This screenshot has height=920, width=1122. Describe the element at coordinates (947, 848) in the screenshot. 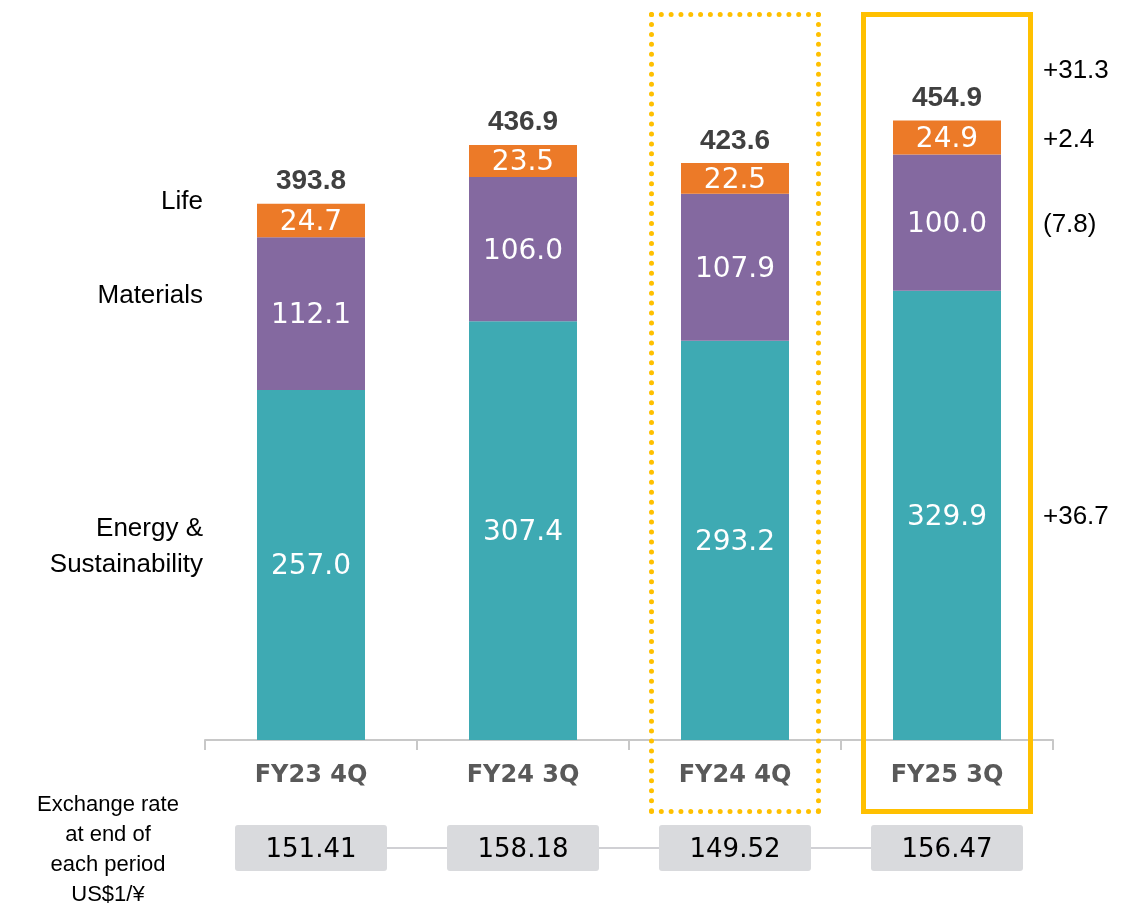

I see `text: 156.47` at that location.